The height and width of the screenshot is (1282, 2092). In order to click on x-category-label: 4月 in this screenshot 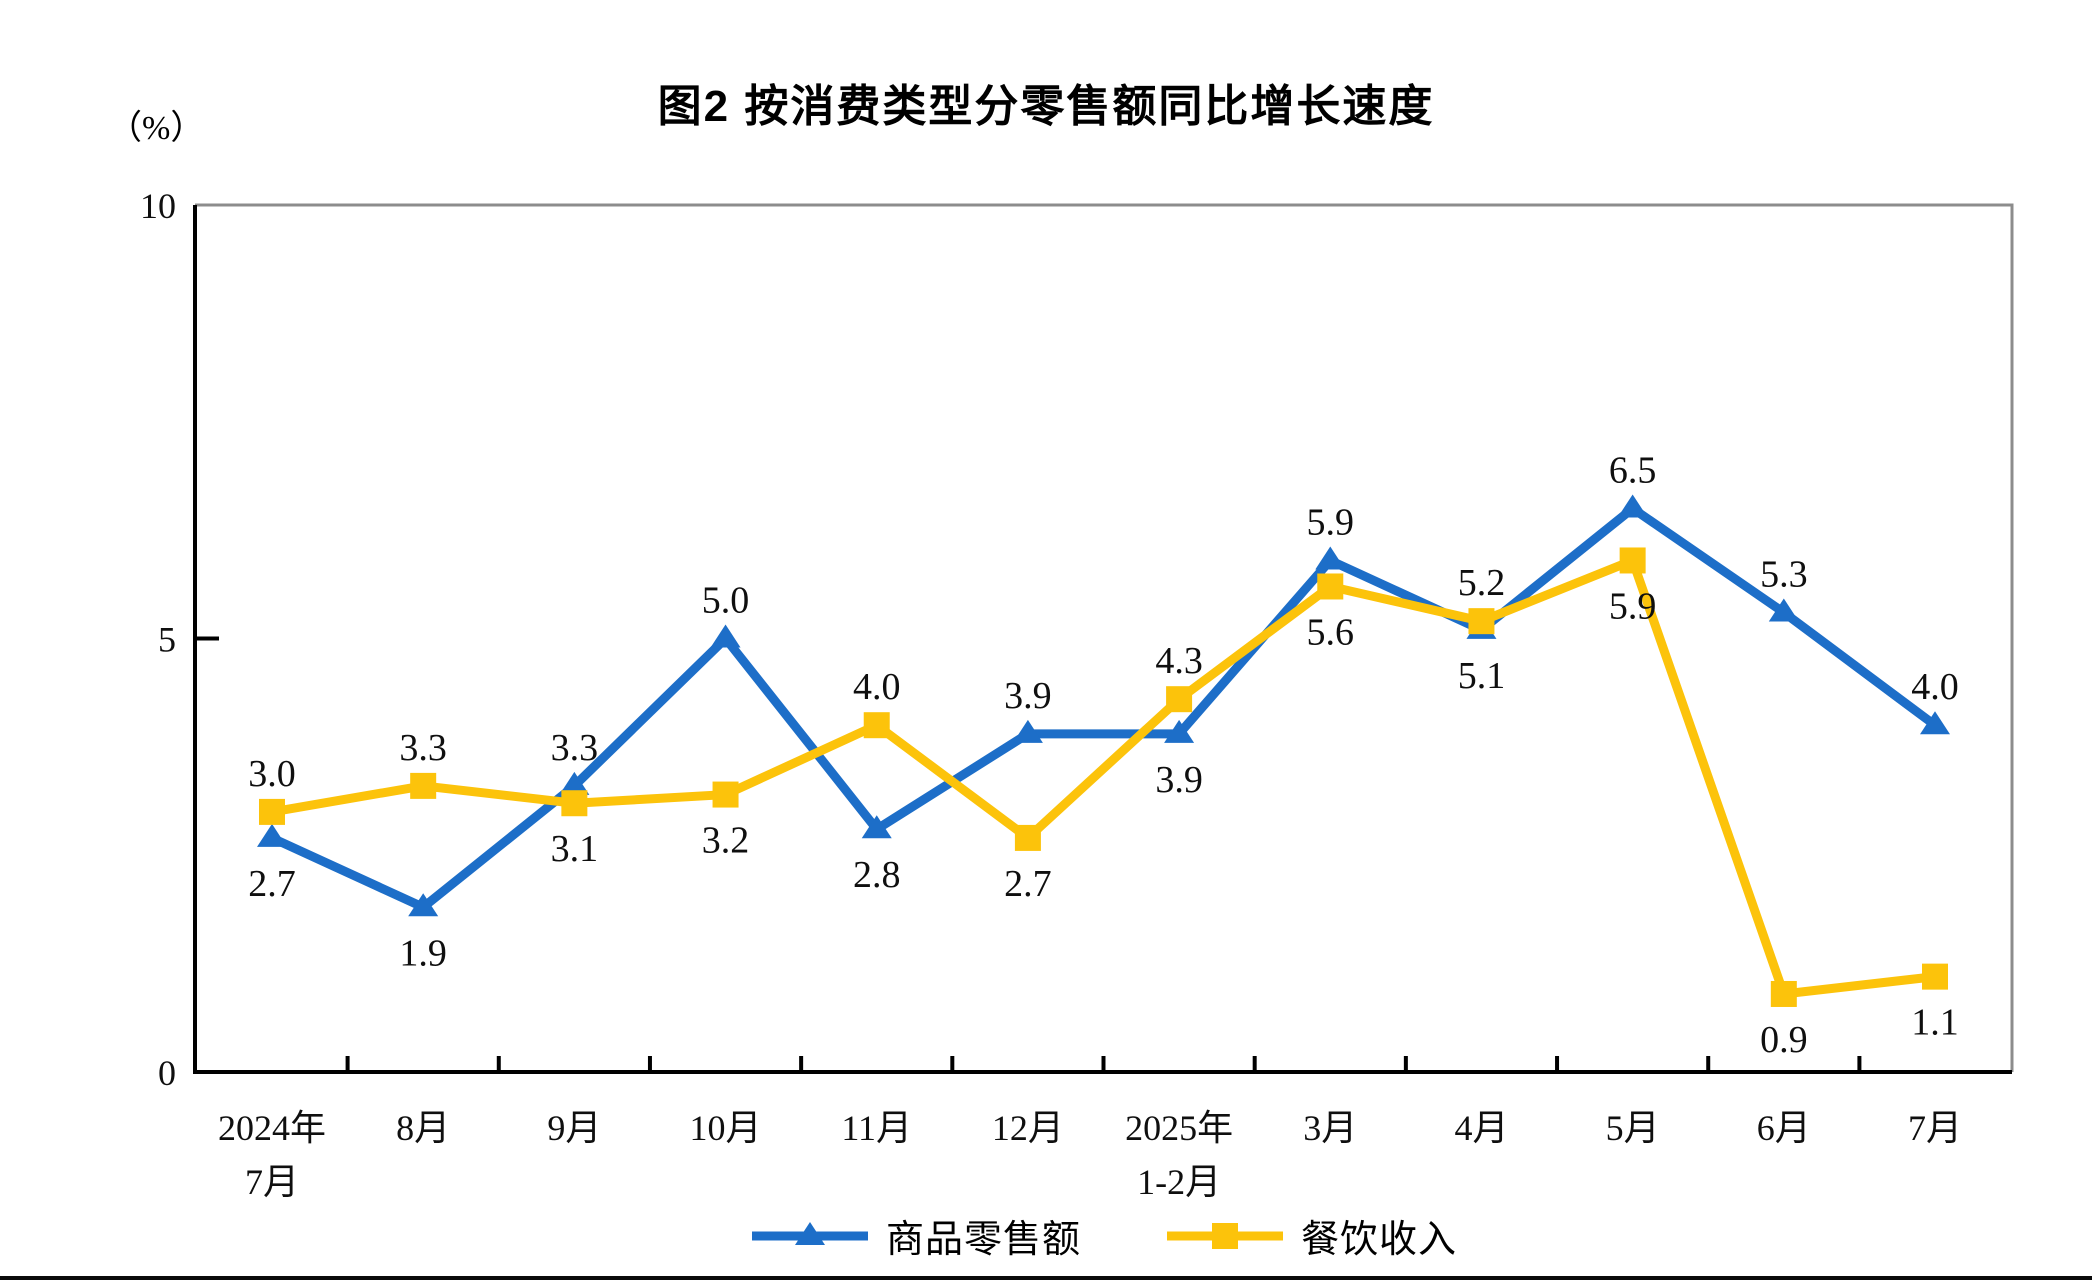, I will do `click(1481, 1128)`.